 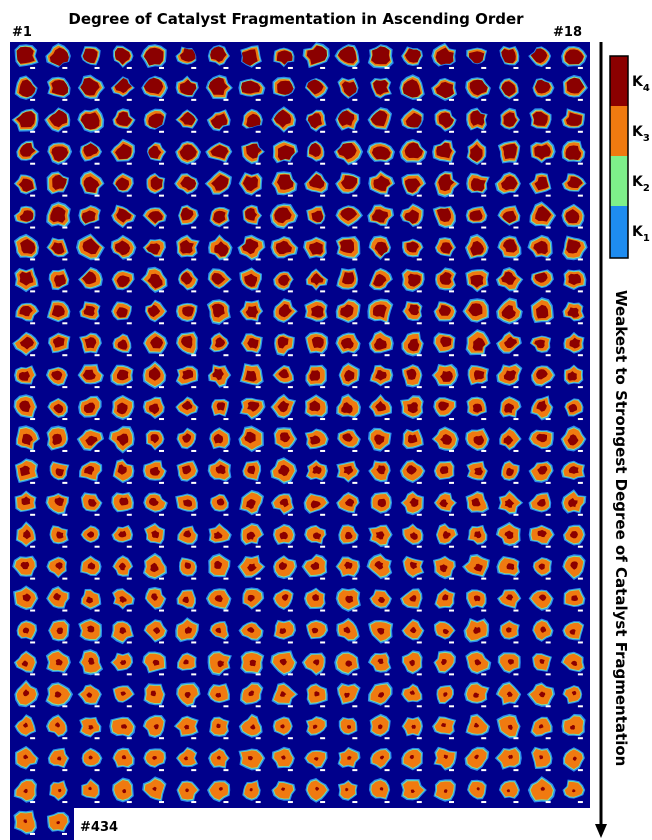 What do you see at coordinates (601, 831) in the screenshot?
I see `arrow-head` at bounding box center [601, 831].